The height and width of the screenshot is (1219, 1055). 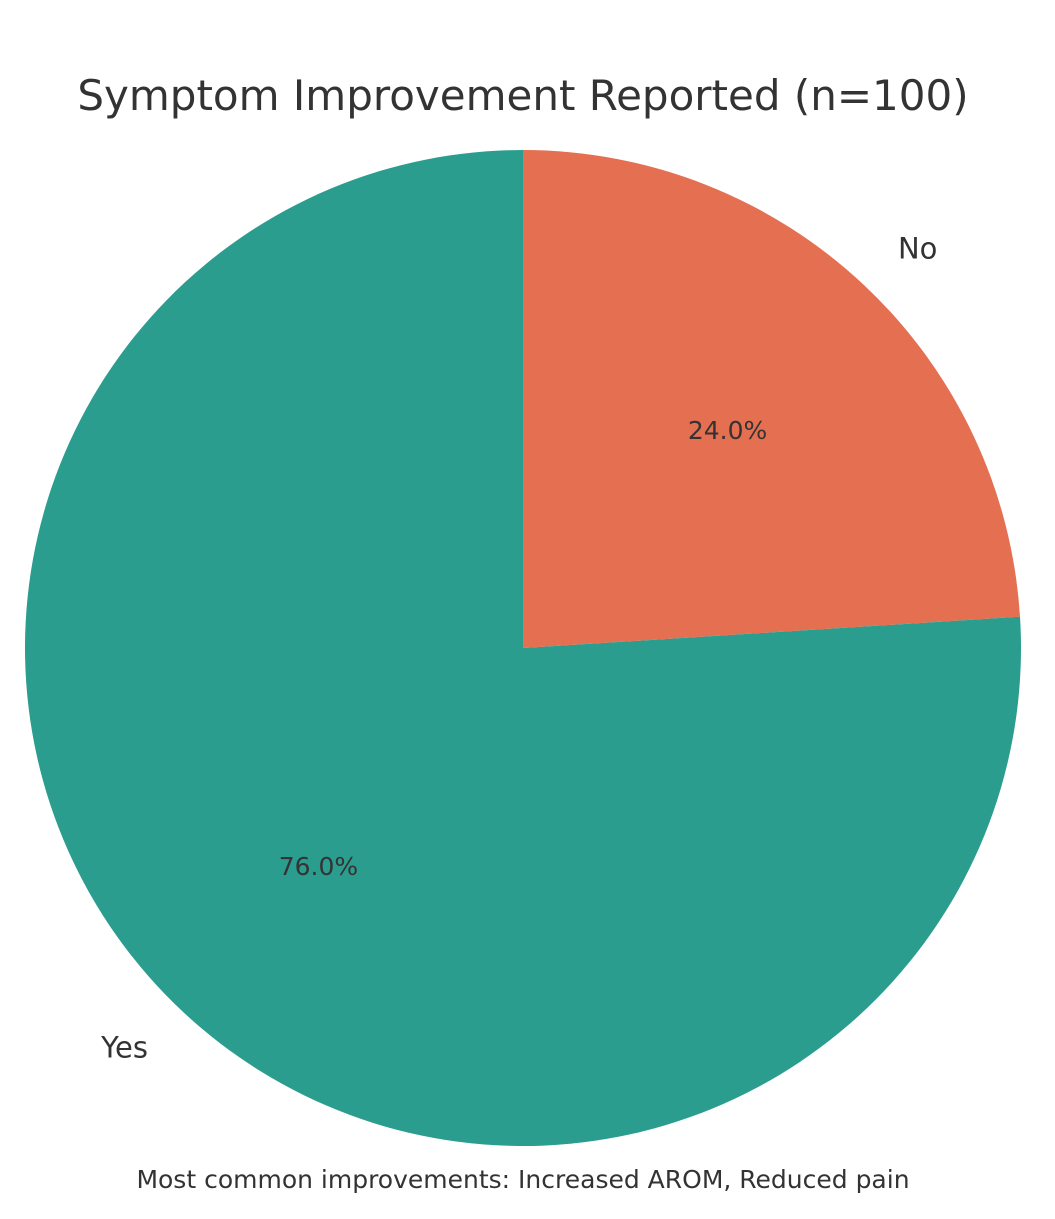 What do you see at coordinates (124, 1047) in the screenshot?
I see `slice-label-yes: Yes` at bounding box center [124, 1047].